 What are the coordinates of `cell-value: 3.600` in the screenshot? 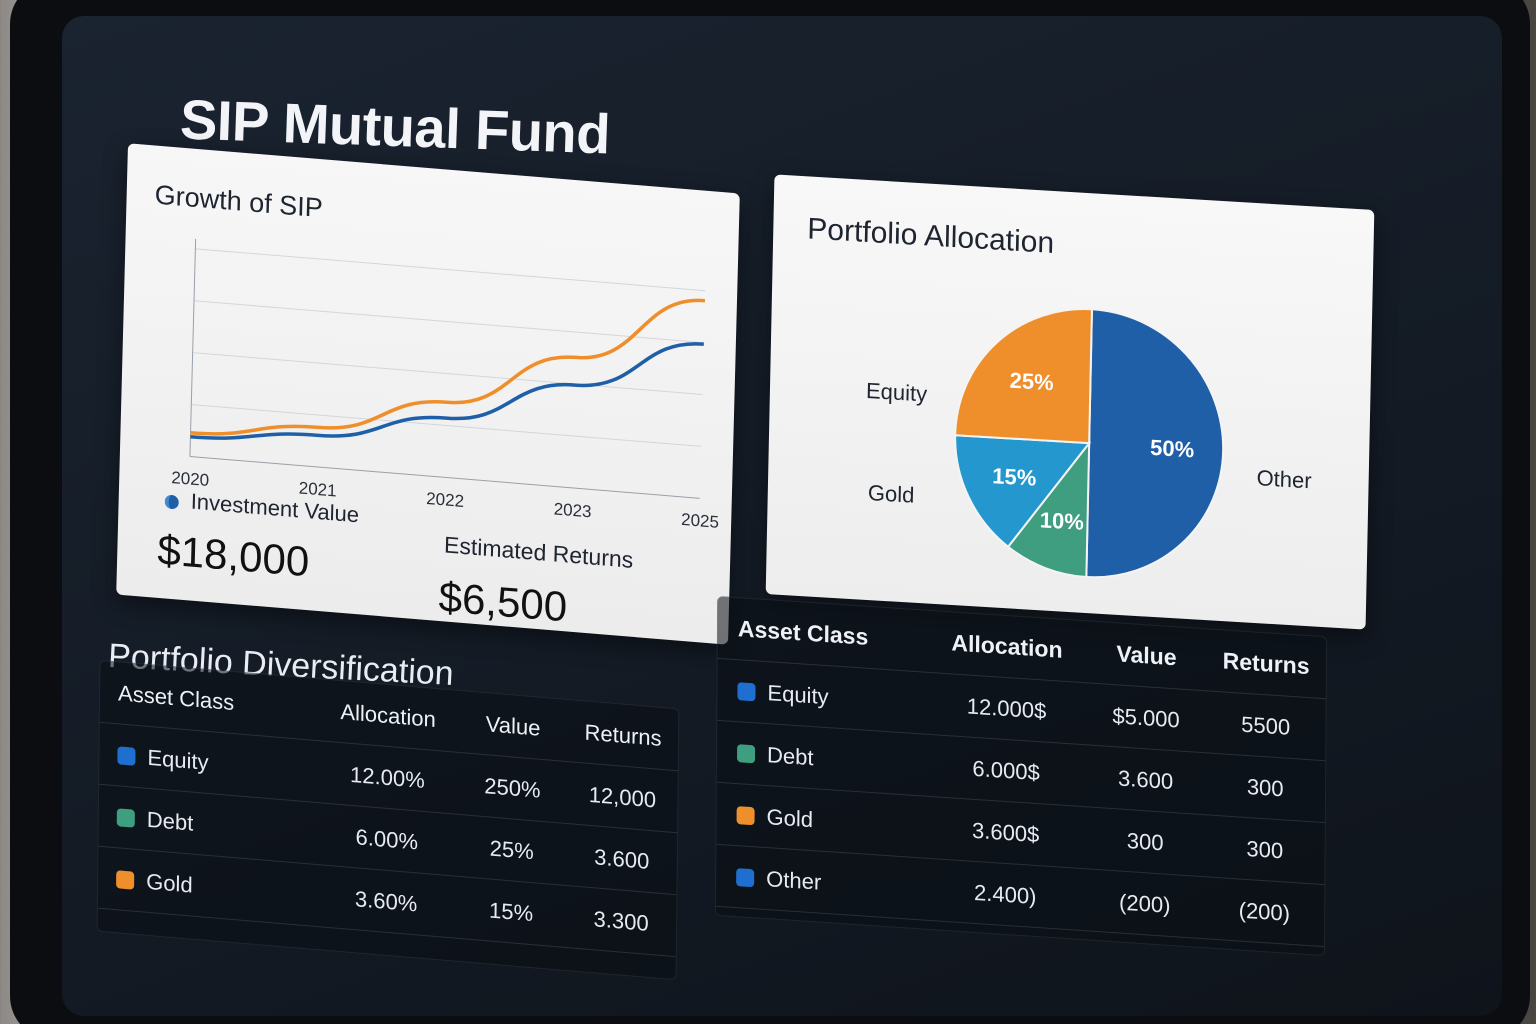 It's located at (1146, 779).